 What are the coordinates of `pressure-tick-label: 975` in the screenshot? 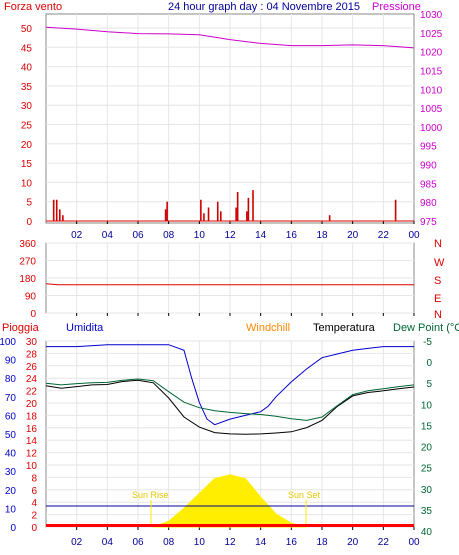 It's located at (428, 222).